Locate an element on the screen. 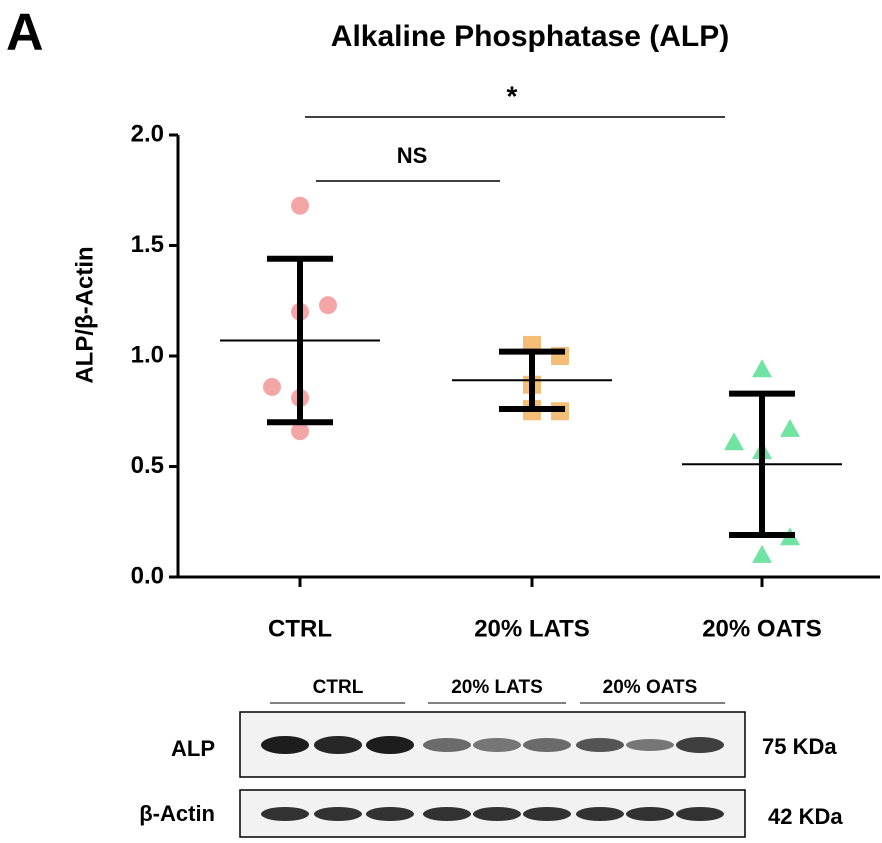  x-tick-label: 20% LATS is located at coordinates (532, 628).